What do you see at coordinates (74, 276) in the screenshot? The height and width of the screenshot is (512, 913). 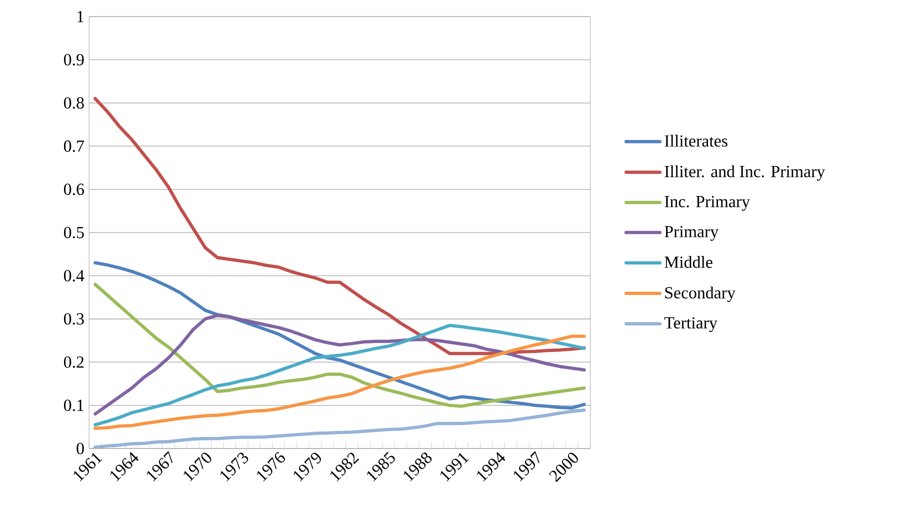 I see `y-tick-label: 0.4` at bounding box center [74, 276].